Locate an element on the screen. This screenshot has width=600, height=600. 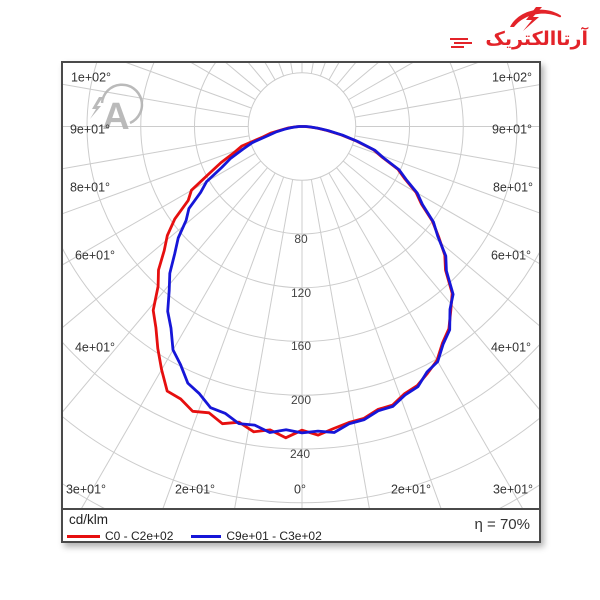
legend-label-c0-plane: C0 - C2e+02 is located at coordinates (139, 536).